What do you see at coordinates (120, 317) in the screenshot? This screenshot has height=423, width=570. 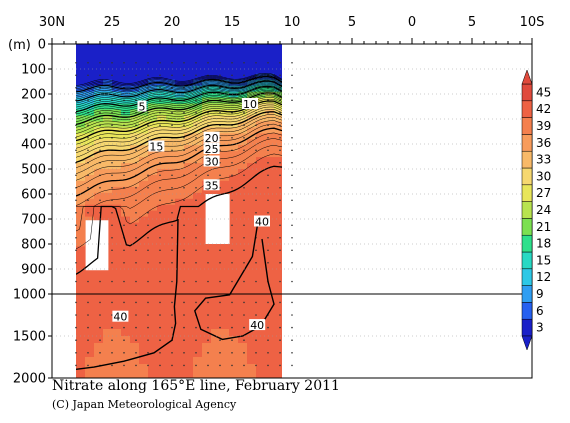 I see `contour-label: 40` at bounding box center [120, 317].